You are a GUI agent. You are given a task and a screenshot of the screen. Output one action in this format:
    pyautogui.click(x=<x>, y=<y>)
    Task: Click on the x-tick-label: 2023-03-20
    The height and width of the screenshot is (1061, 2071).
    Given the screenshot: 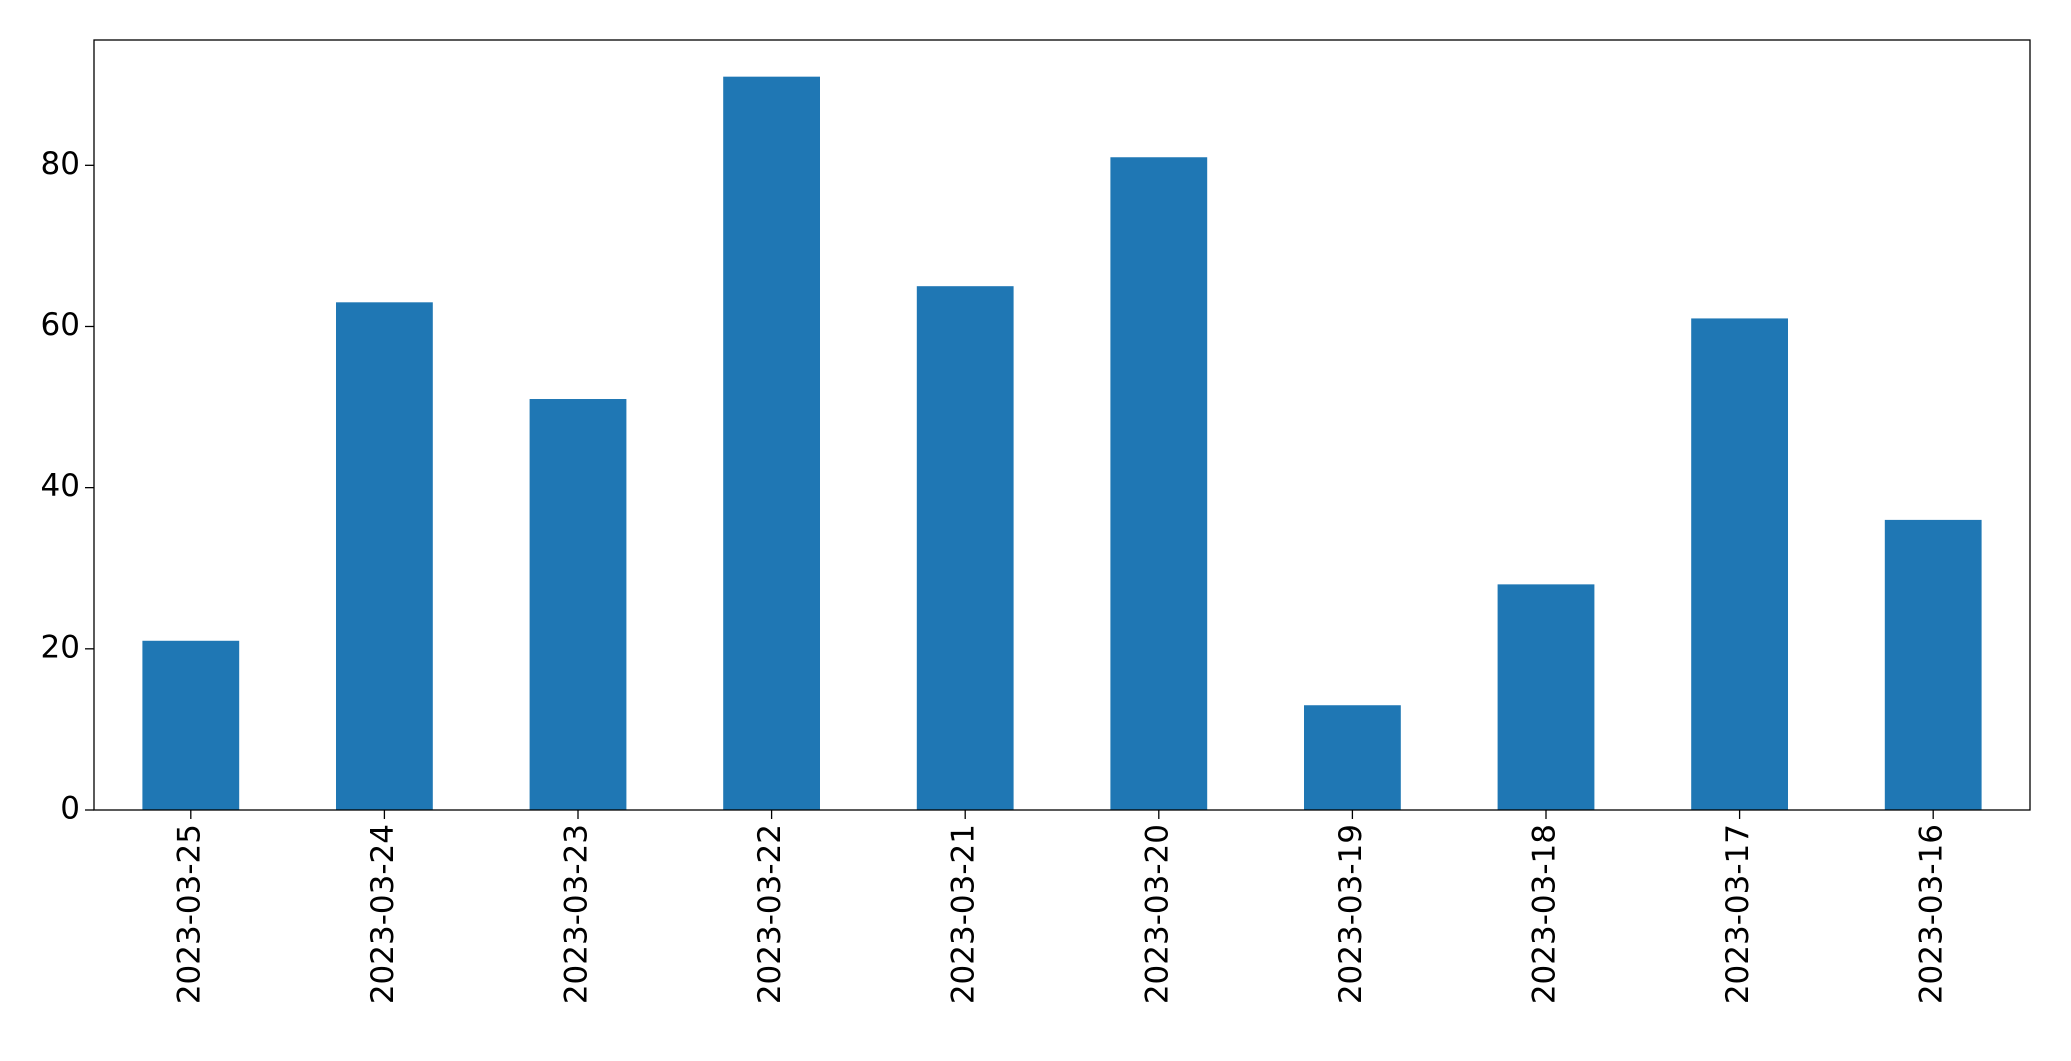 What is the action you would take?
    pyautogui.click(x=1157, y=914)
    